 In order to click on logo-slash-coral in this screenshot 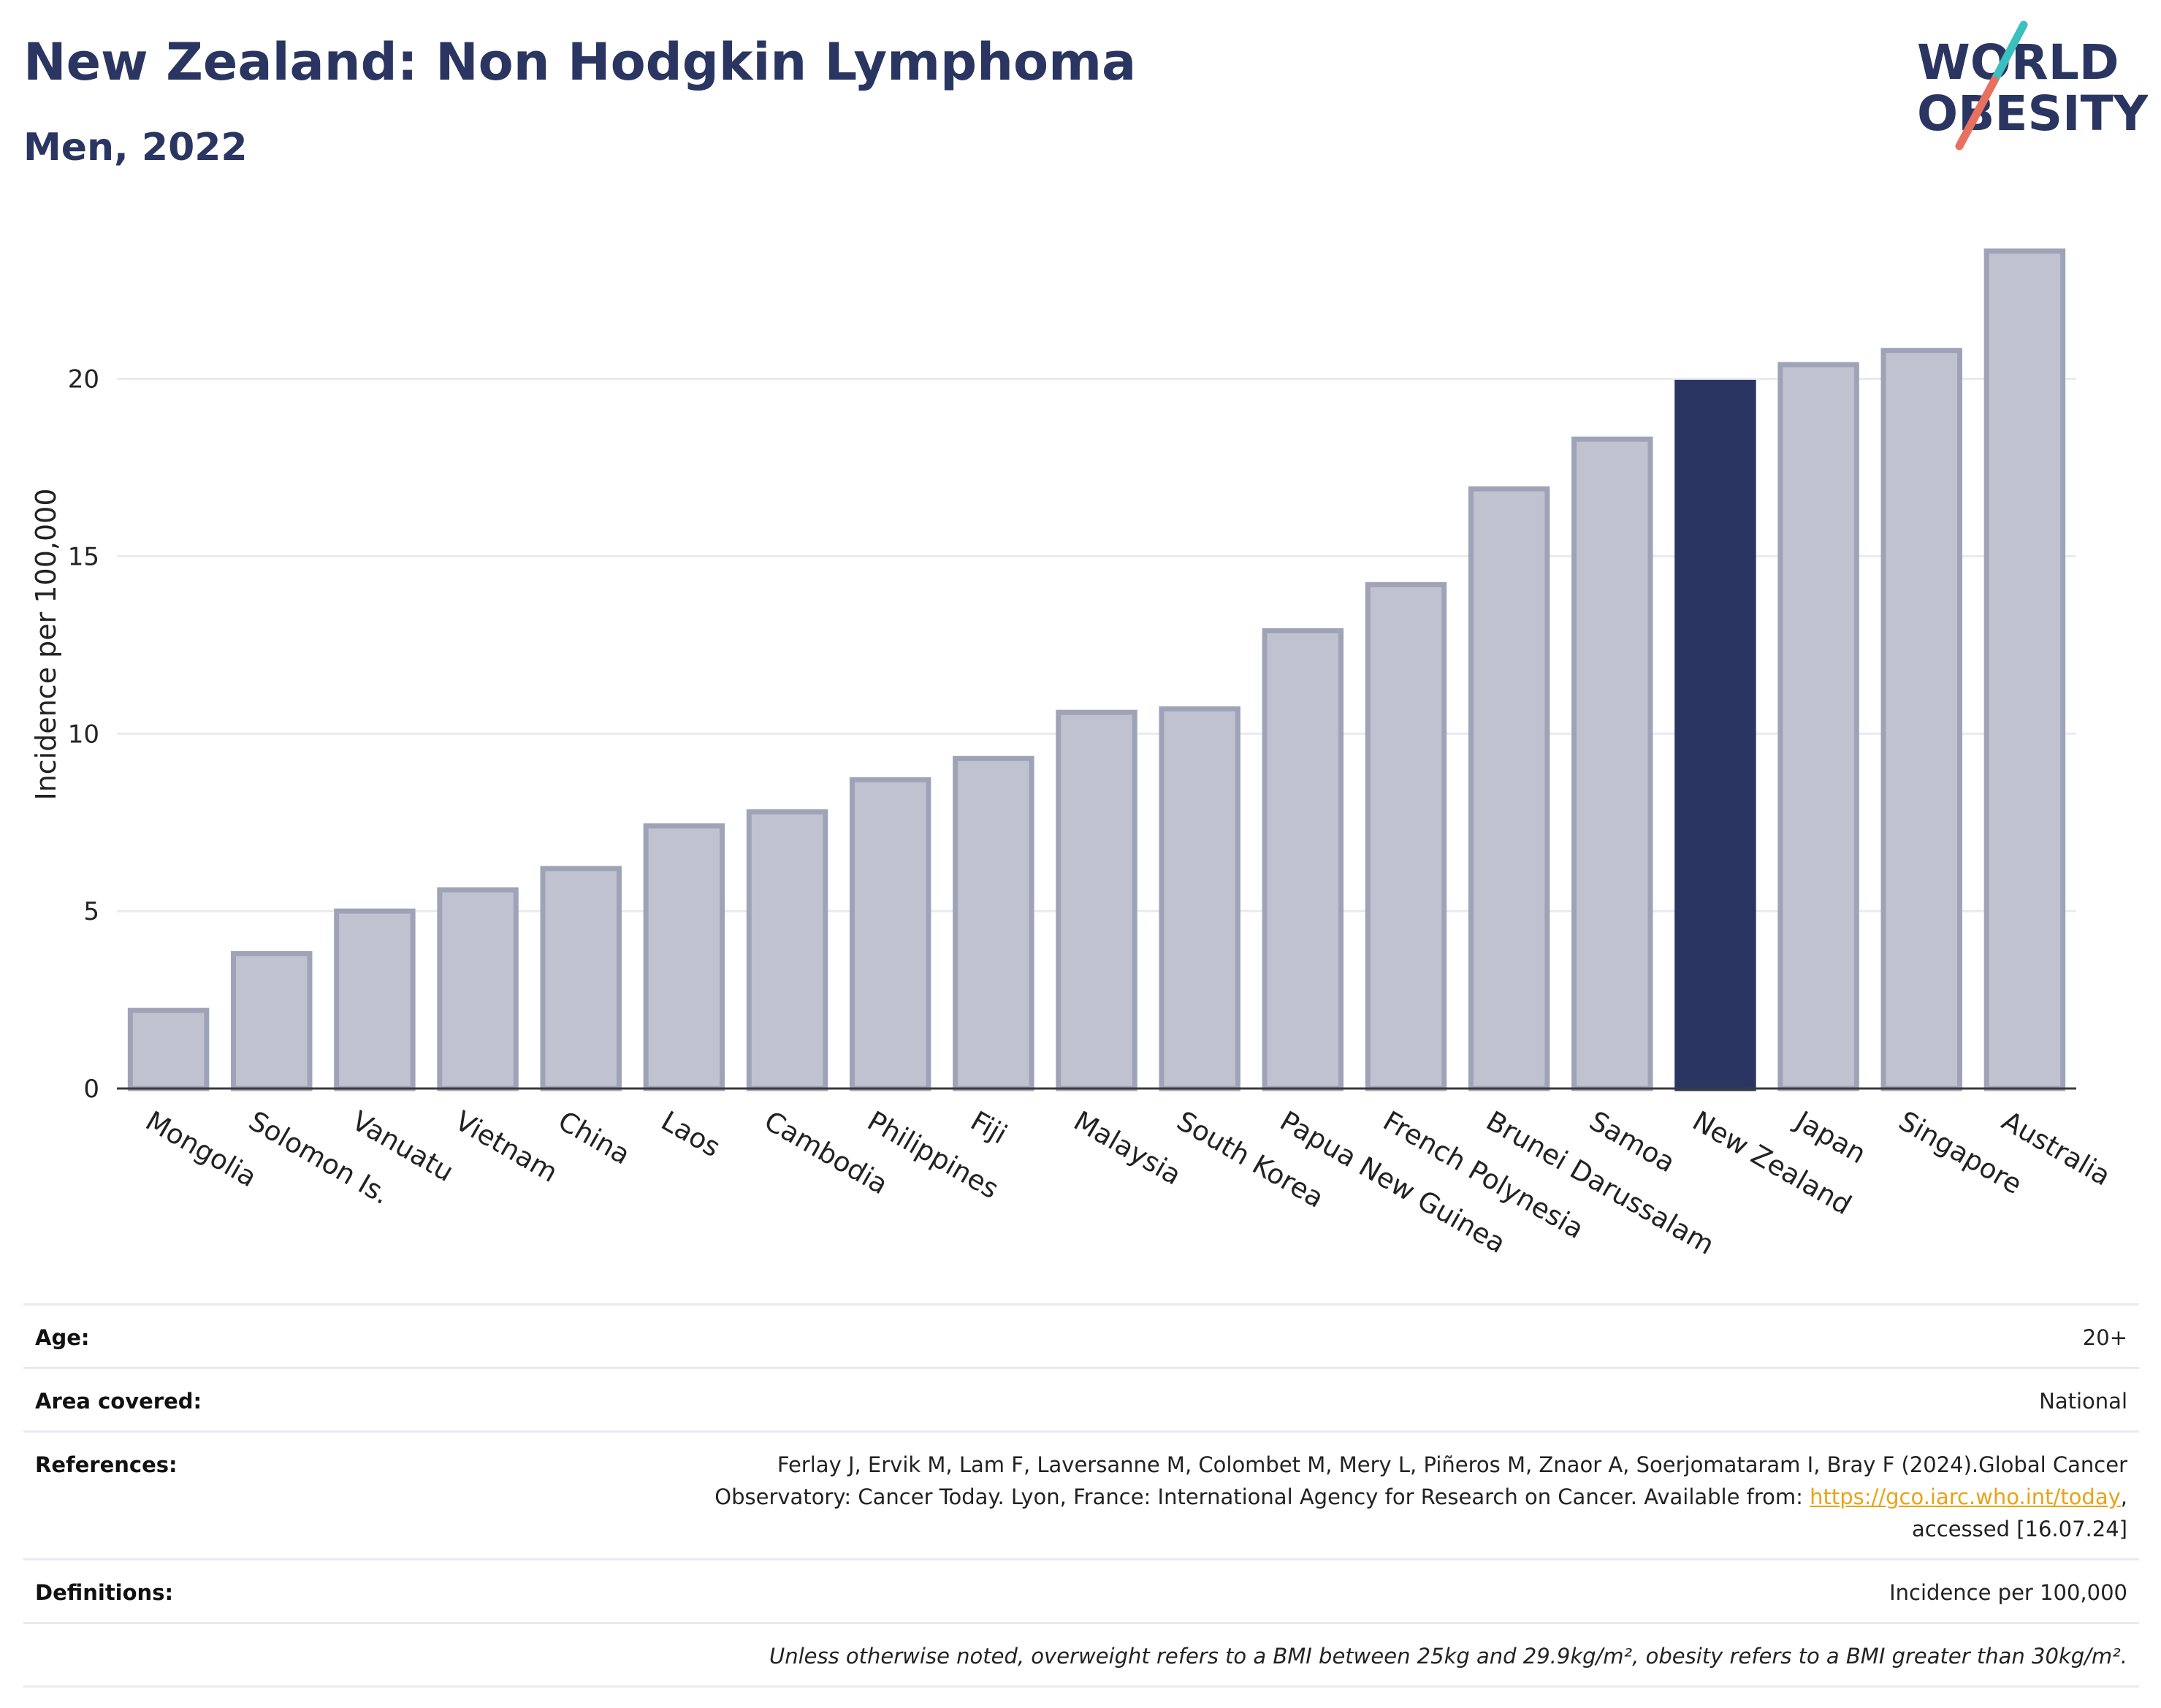, I will do `click(1977, 113)`.